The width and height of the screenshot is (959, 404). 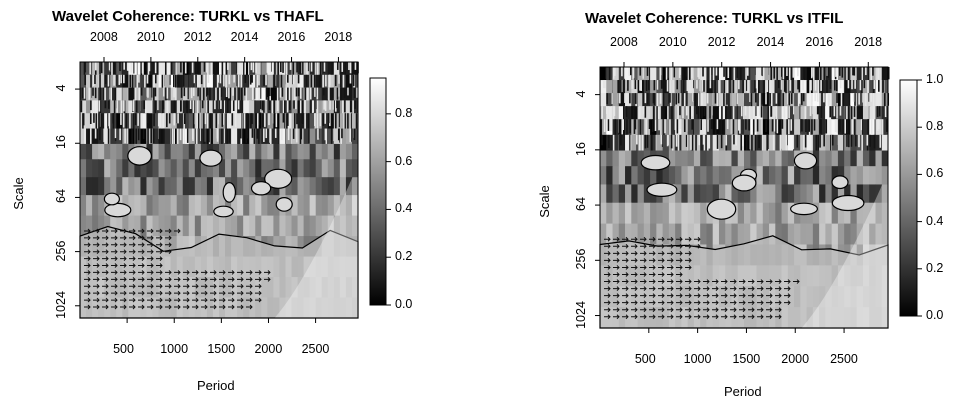 What do you see at coordinates (581, 148) in the screenshot?
I see `y-tick-label: 16` at bounding box center [581, 148].